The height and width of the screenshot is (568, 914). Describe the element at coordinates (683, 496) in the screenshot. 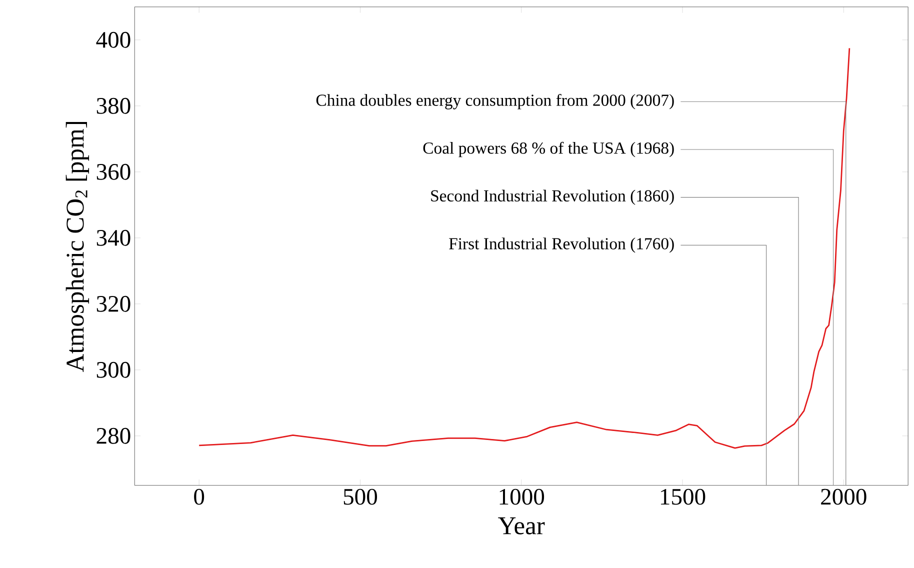

I see `x-tick-label: 1500` at that location.